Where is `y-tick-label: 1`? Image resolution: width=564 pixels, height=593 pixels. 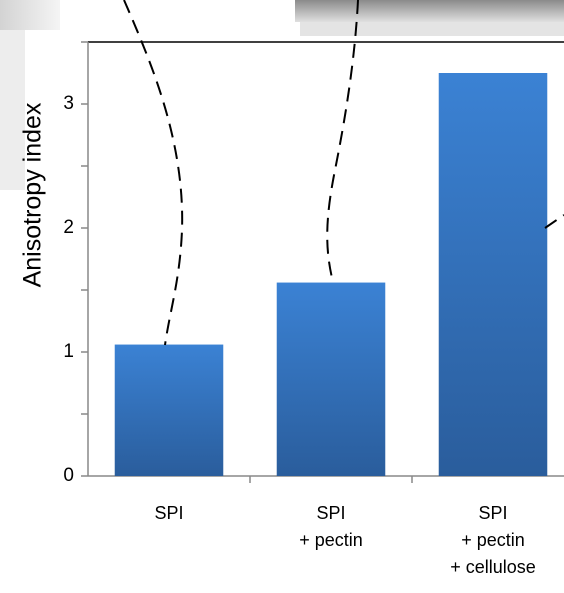
y-tick-label: 1 is located at coordinates (68, 351).